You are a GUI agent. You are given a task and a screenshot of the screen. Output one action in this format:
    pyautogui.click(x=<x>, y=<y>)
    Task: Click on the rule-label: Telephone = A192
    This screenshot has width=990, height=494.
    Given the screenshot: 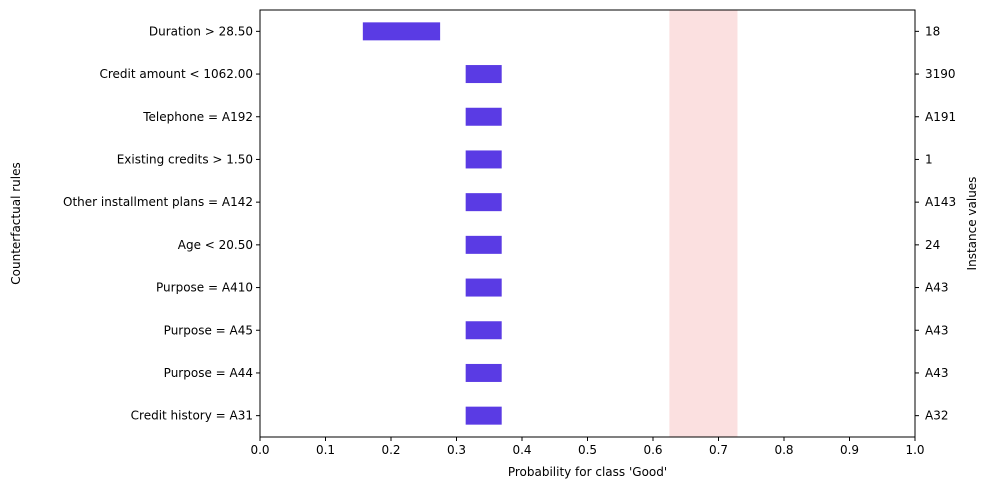 What is the action you would take?
    pyautogui.click(x=197, y=117)
    